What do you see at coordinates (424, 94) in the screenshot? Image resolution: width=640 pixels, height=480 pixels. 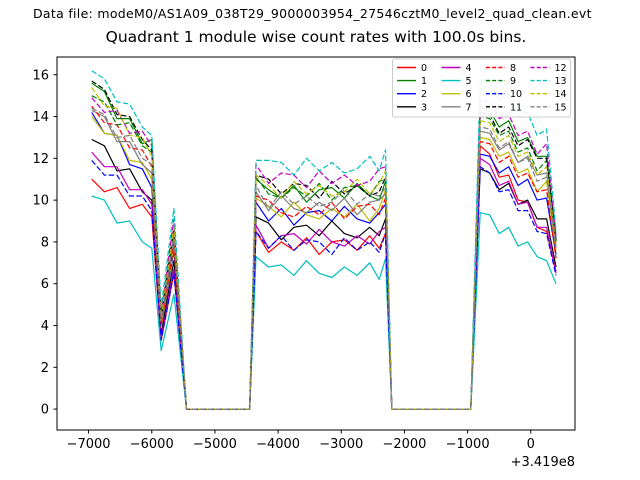 I see `legend-label-2: 2` at bounding box center [424, 94].